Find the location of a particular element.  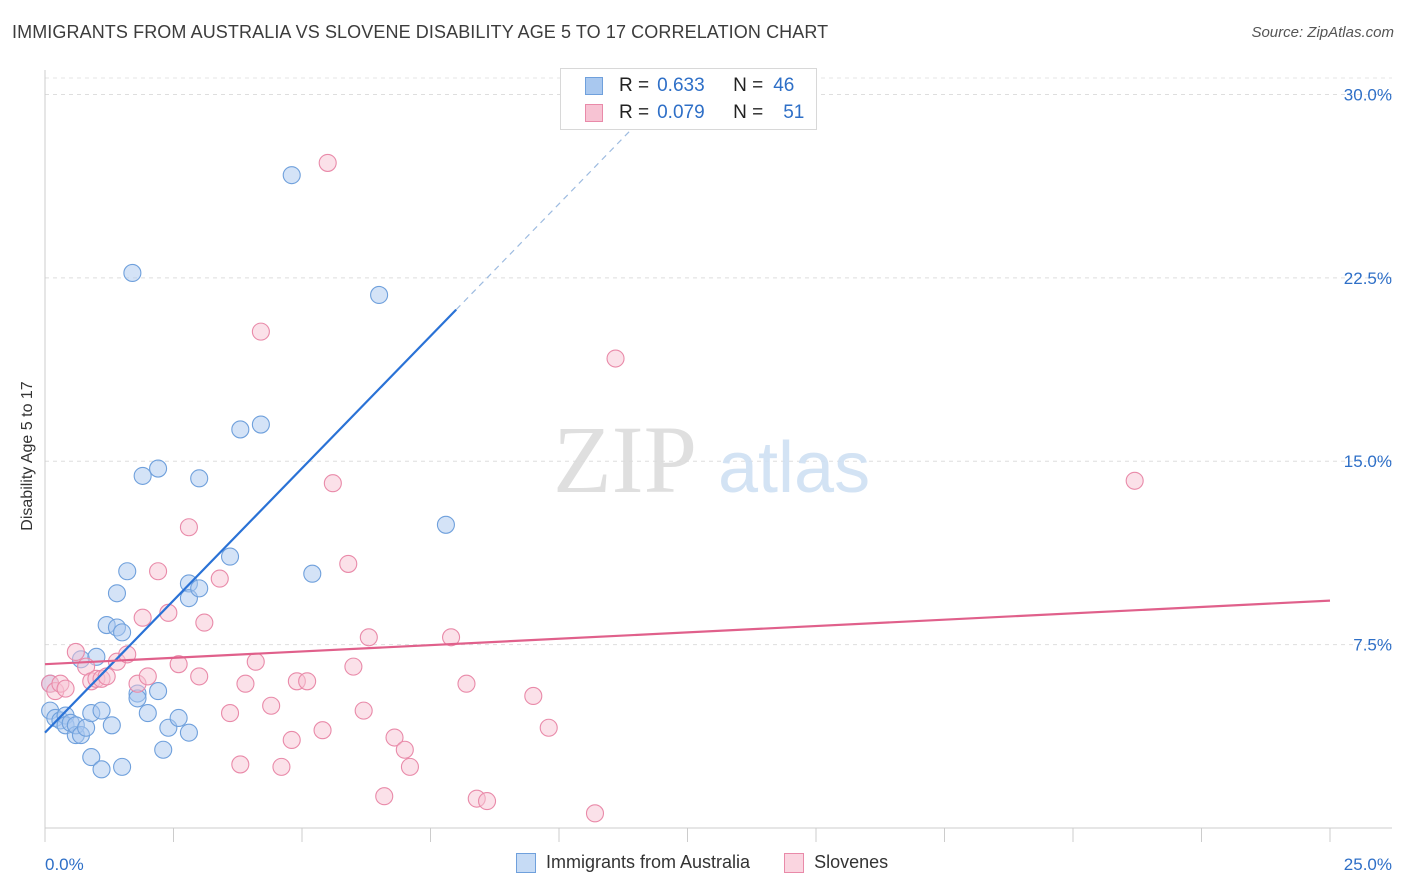

trend-line-australia is located at coordinates (250, 521).